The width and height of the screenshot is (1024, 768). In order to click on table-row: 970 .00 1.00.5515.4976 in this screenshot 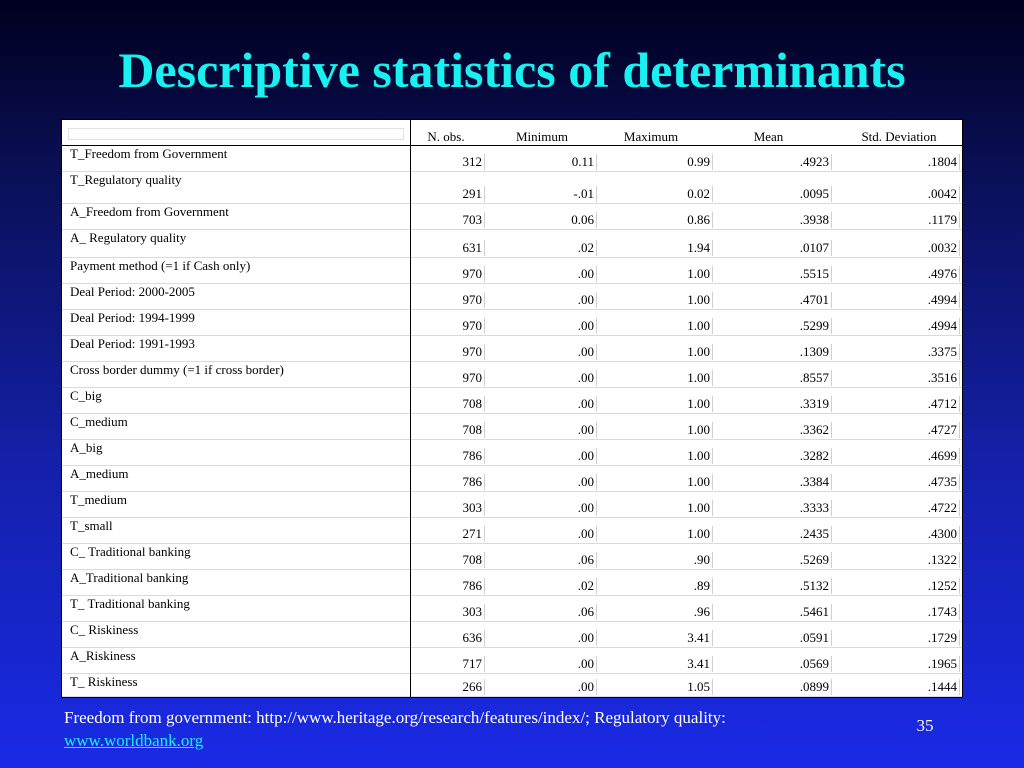, I will do `click(686, 271)`.